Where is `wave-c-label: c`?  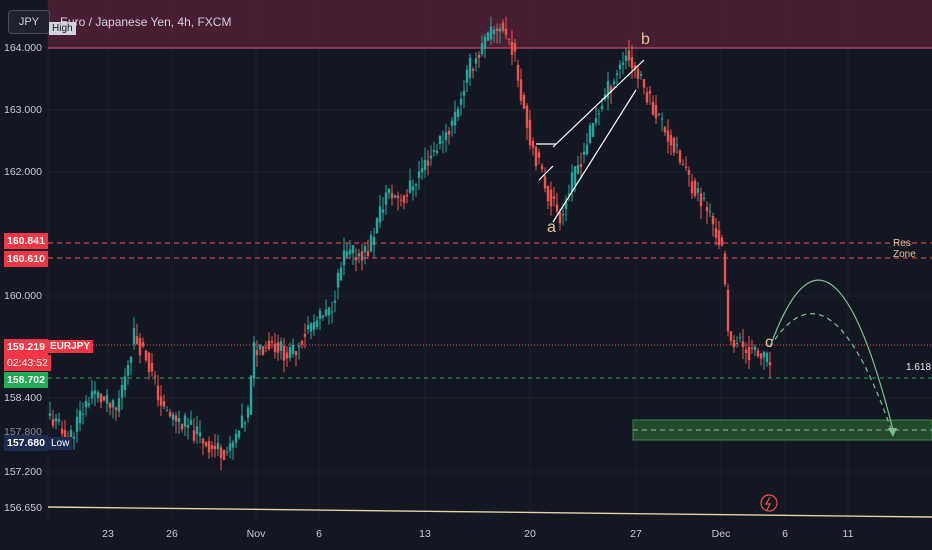 wave-c-label: c is located at coordinates (769, 342).